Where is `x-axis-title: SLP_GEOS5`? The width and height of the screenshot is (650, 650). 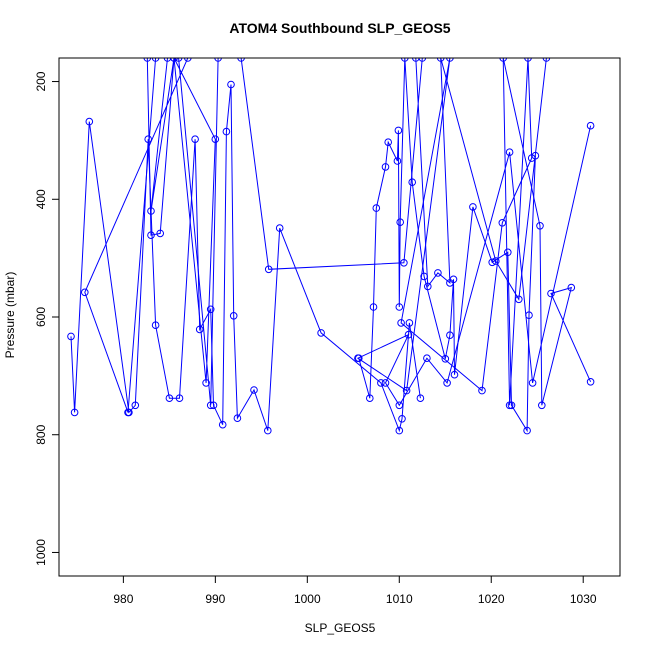 x-axis-title: SLP_GEOS5 is located at coordinates (340, 628).